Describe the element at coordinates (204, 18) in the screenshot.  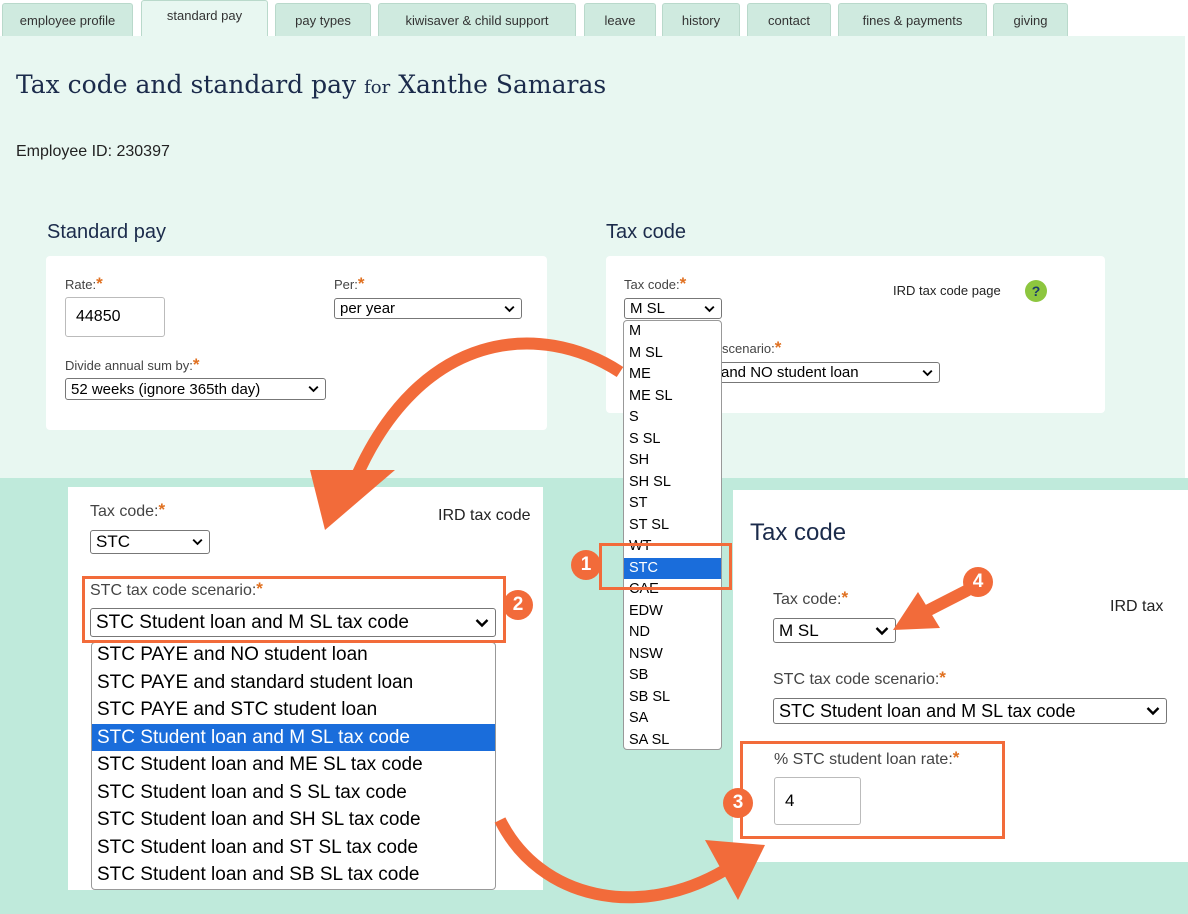
I see `tab: standard pay` at that location.